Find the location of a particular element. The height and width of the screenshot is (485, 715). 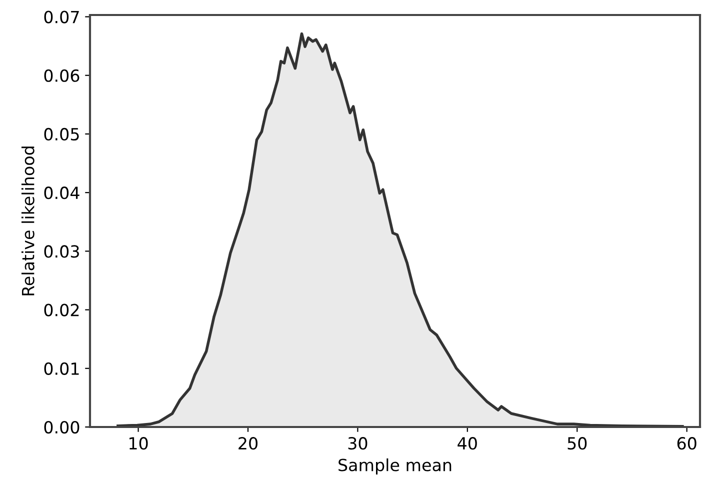

x-tick-label: 10 is located at coordinates (139, 443).